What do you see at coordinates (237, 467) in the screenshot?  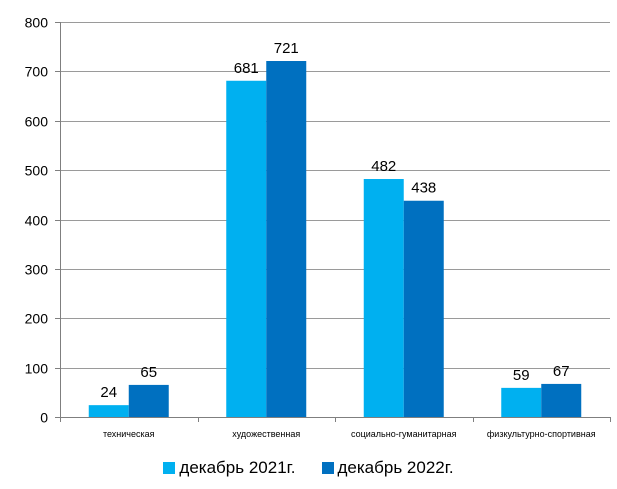 I see `legend-label-2021: декабрь 2021г.` at bounding box center [237, 467].